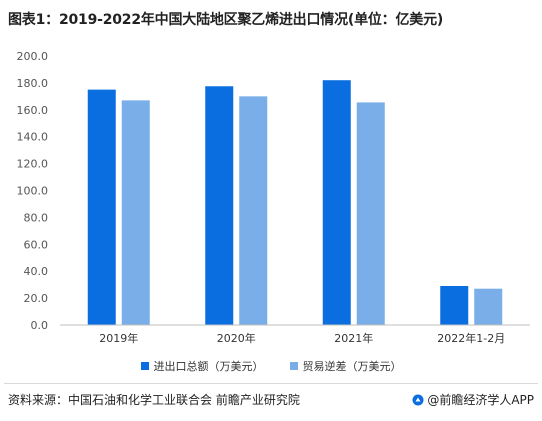 This screenshot has height=421, width=542. What do you see at coordinates (208, 366) in the screenshot?
I see `legend-label-series-1: 进出口总额（万美元）` at bounding box center [208, 366].